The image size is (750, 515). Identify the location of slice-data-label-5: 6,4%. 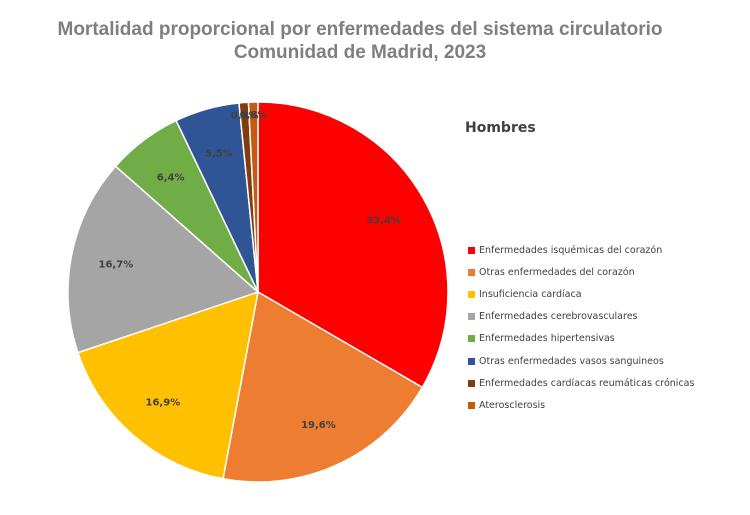
(171, 177).